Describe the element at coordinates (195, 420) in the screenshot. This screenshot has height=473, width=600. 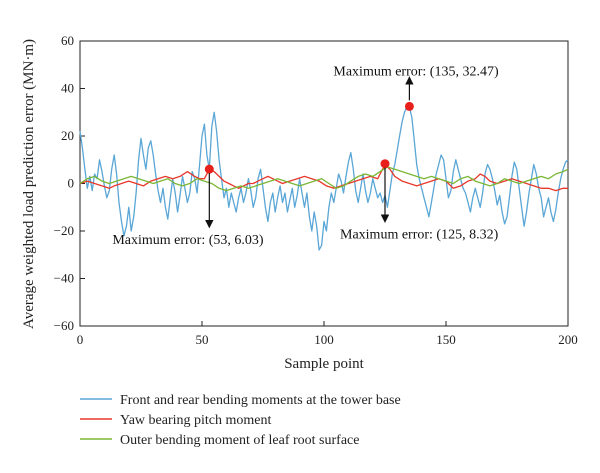
I see `legend-label-2: Yaw bearing pitch moment` at that location.